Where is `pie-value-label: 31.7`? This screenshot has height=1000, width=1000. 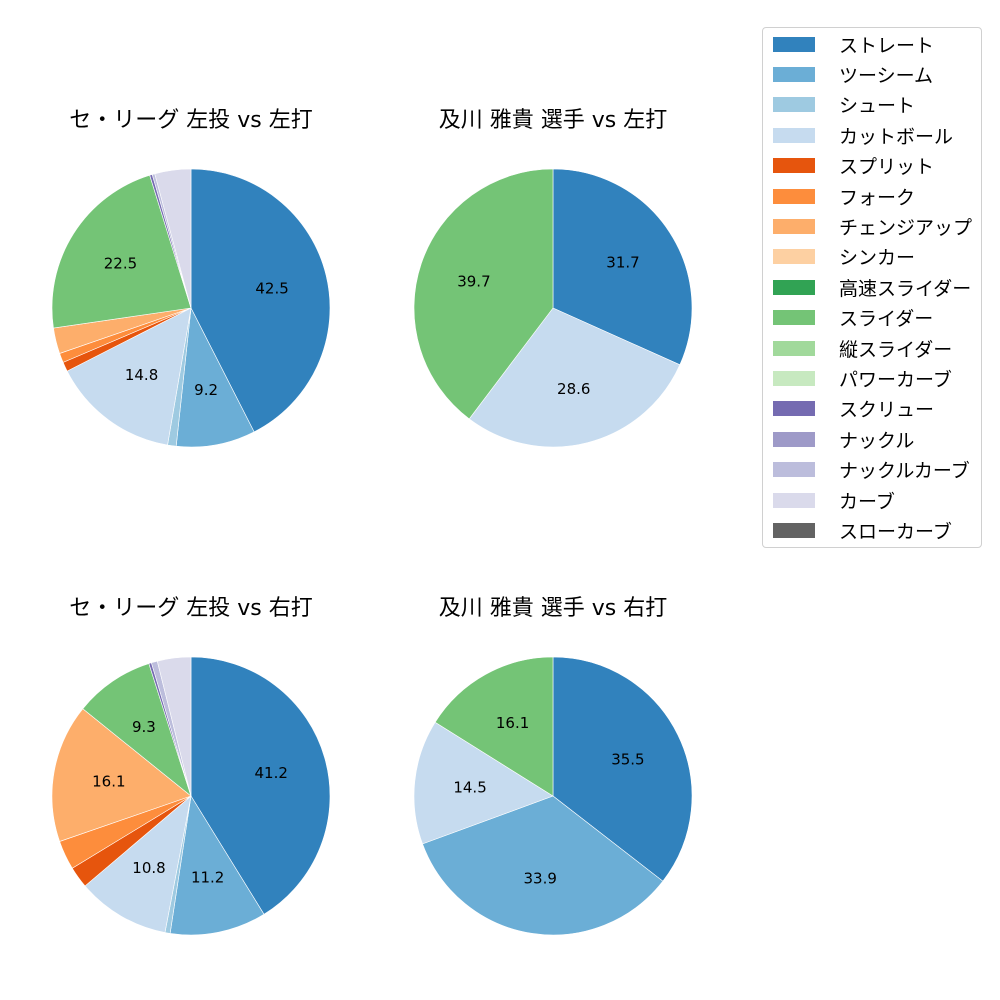
pie-value-label: 31.7 is located at coordinates (622, 263).